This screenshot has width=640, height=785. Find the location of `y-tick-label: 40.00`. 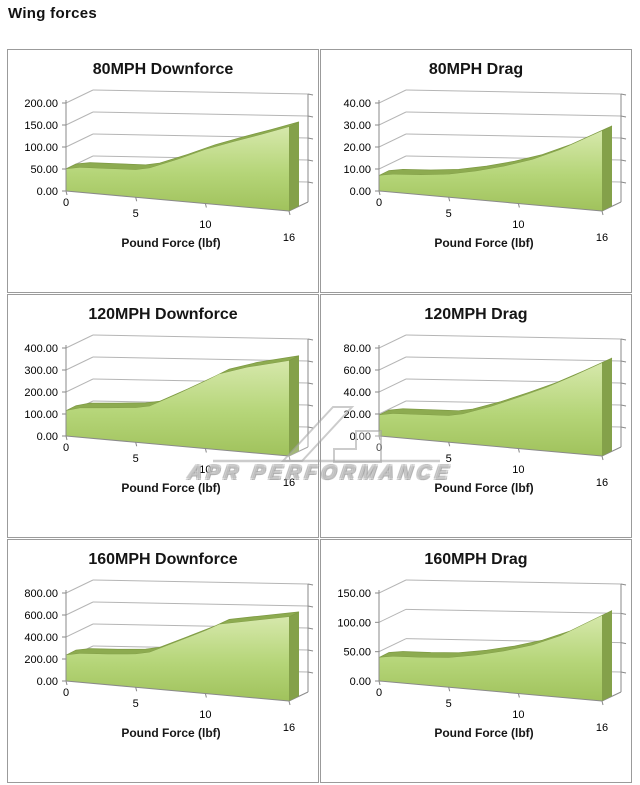

y-tick-label: 40.00 is located at coordinates (357, 393).